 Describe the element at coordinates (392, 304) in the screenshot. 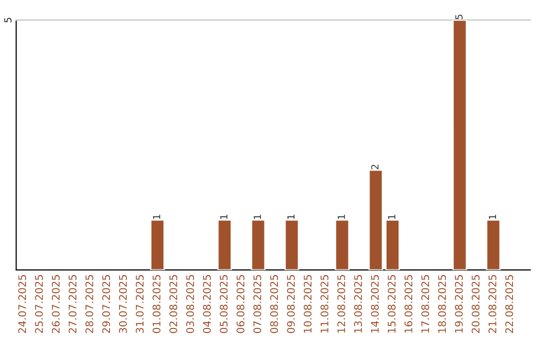

I see `x-tick-label: 15.08.2025` at that location.